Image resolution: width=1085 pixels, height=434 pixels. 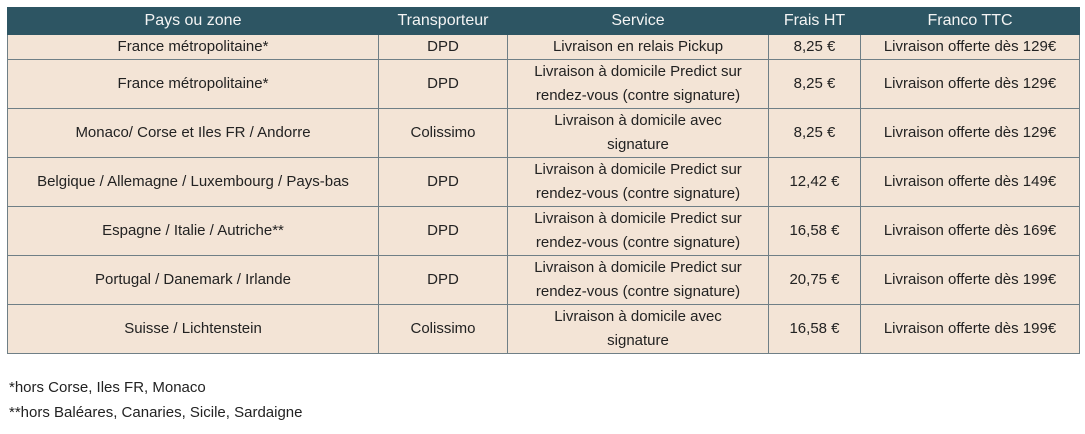 I want to click on header-cell: Transporteur, so click(x=443, y=21).